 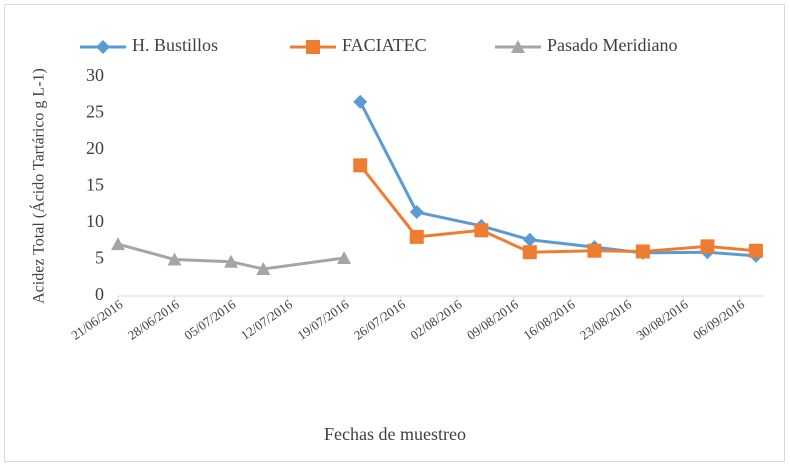 What do you see at coordinates (95, 112) in the screenshot?
I see `y-tick-label: 25` at bounding box center [95, 112].